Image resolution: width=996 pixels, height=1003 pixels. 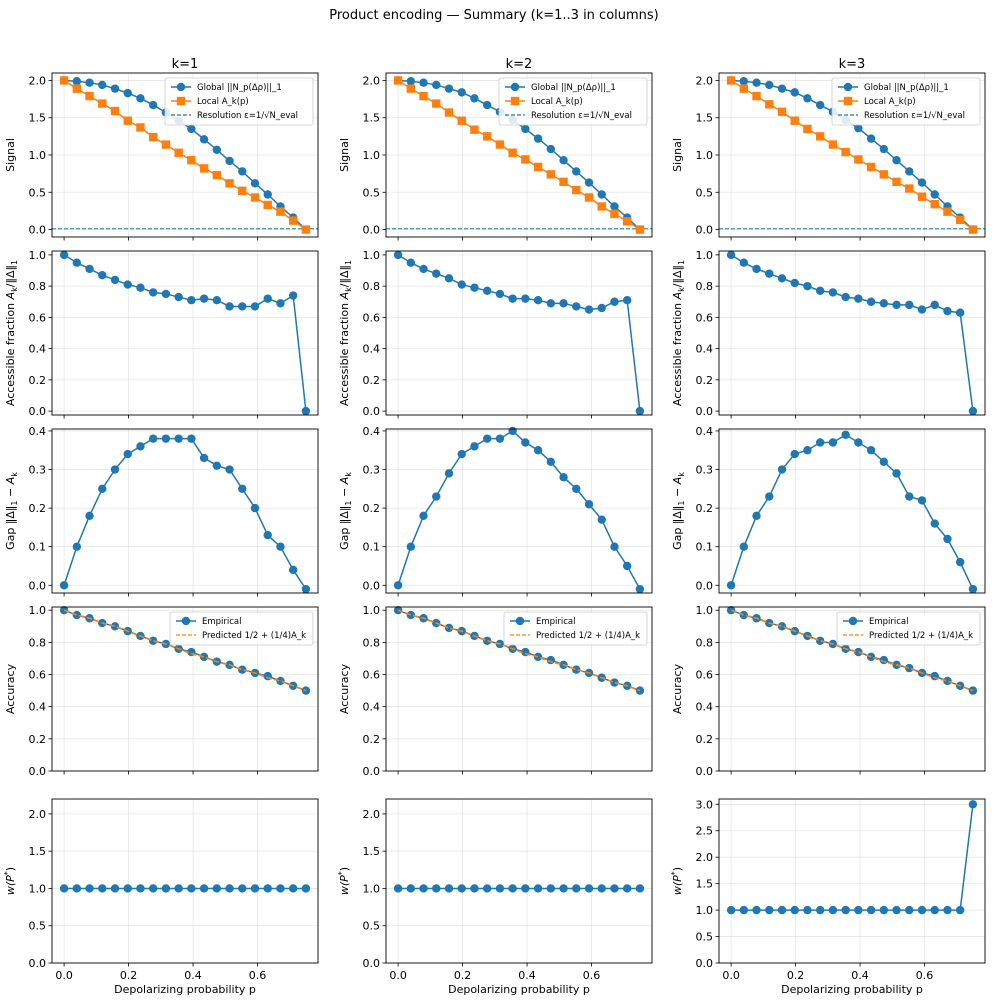 I want to click on legend-label: Local A_k(p), so click(x=223, y=102).